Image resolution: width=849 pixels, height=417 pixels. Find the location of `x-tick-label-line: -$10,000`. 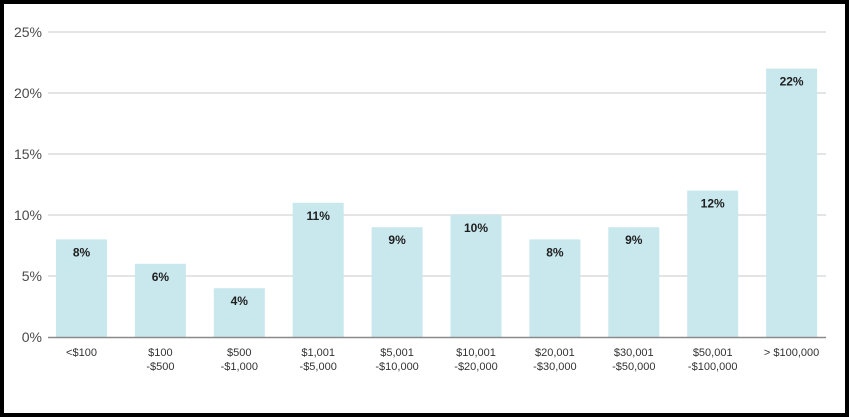

x-tick-label-line: -$10,000 is located at coordinates (396, 367).